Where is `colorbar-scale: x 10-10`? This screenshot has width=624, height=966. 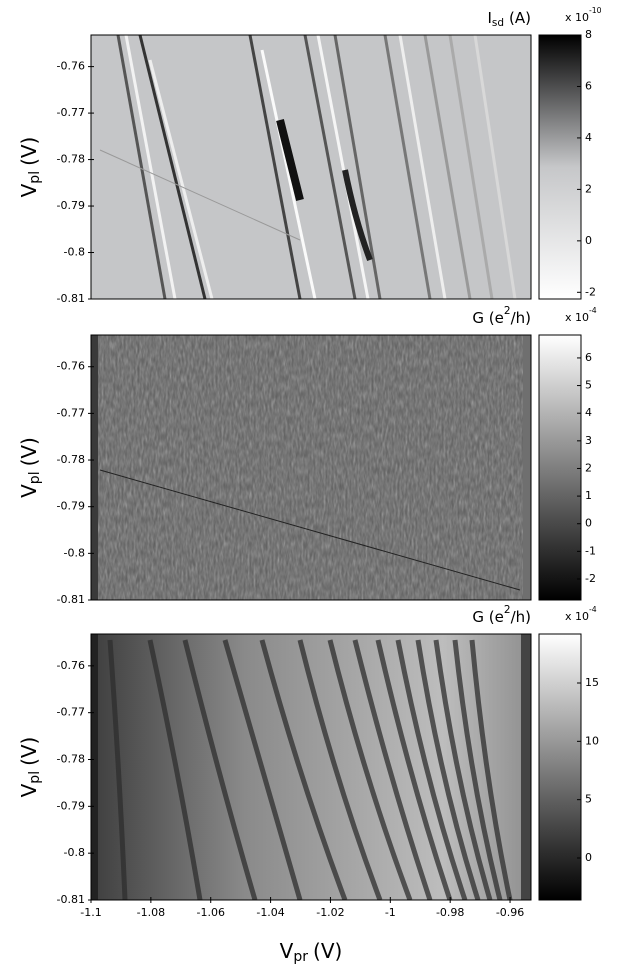 colorbar-scale: x 10-10 is located at coordinates (583, 15).